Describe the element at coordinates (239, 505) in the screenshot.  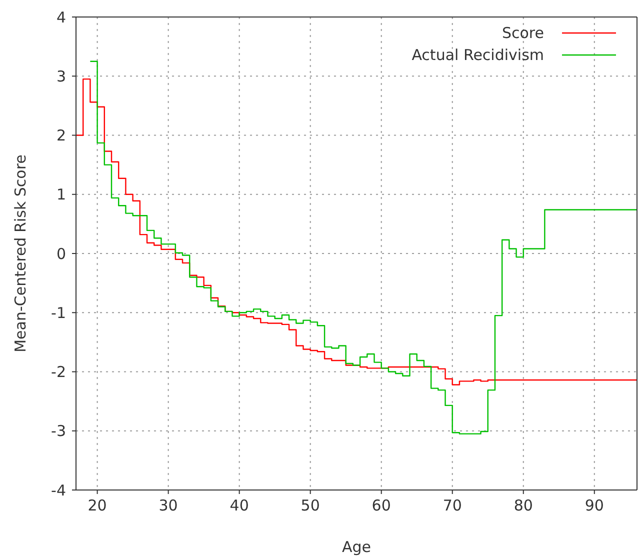
I see `x-tick-label: 40` at that location.